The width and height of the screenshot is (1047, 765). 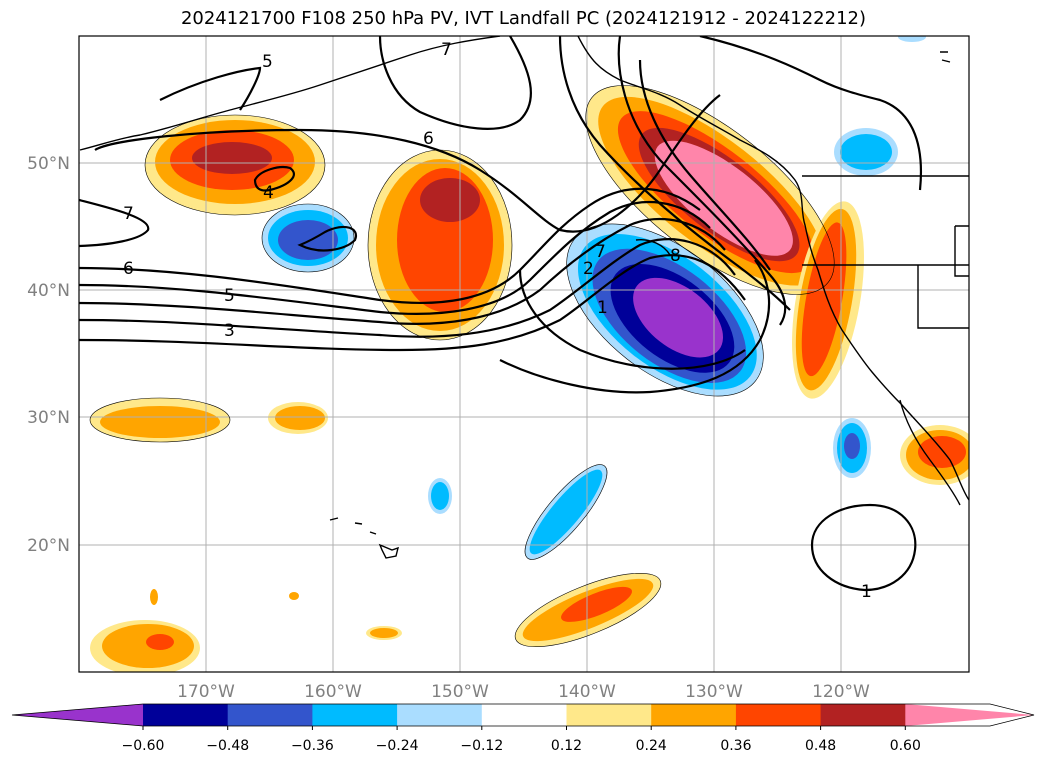 I want to click on negative-anomaly-subtropical, so click(x=566, y=512).